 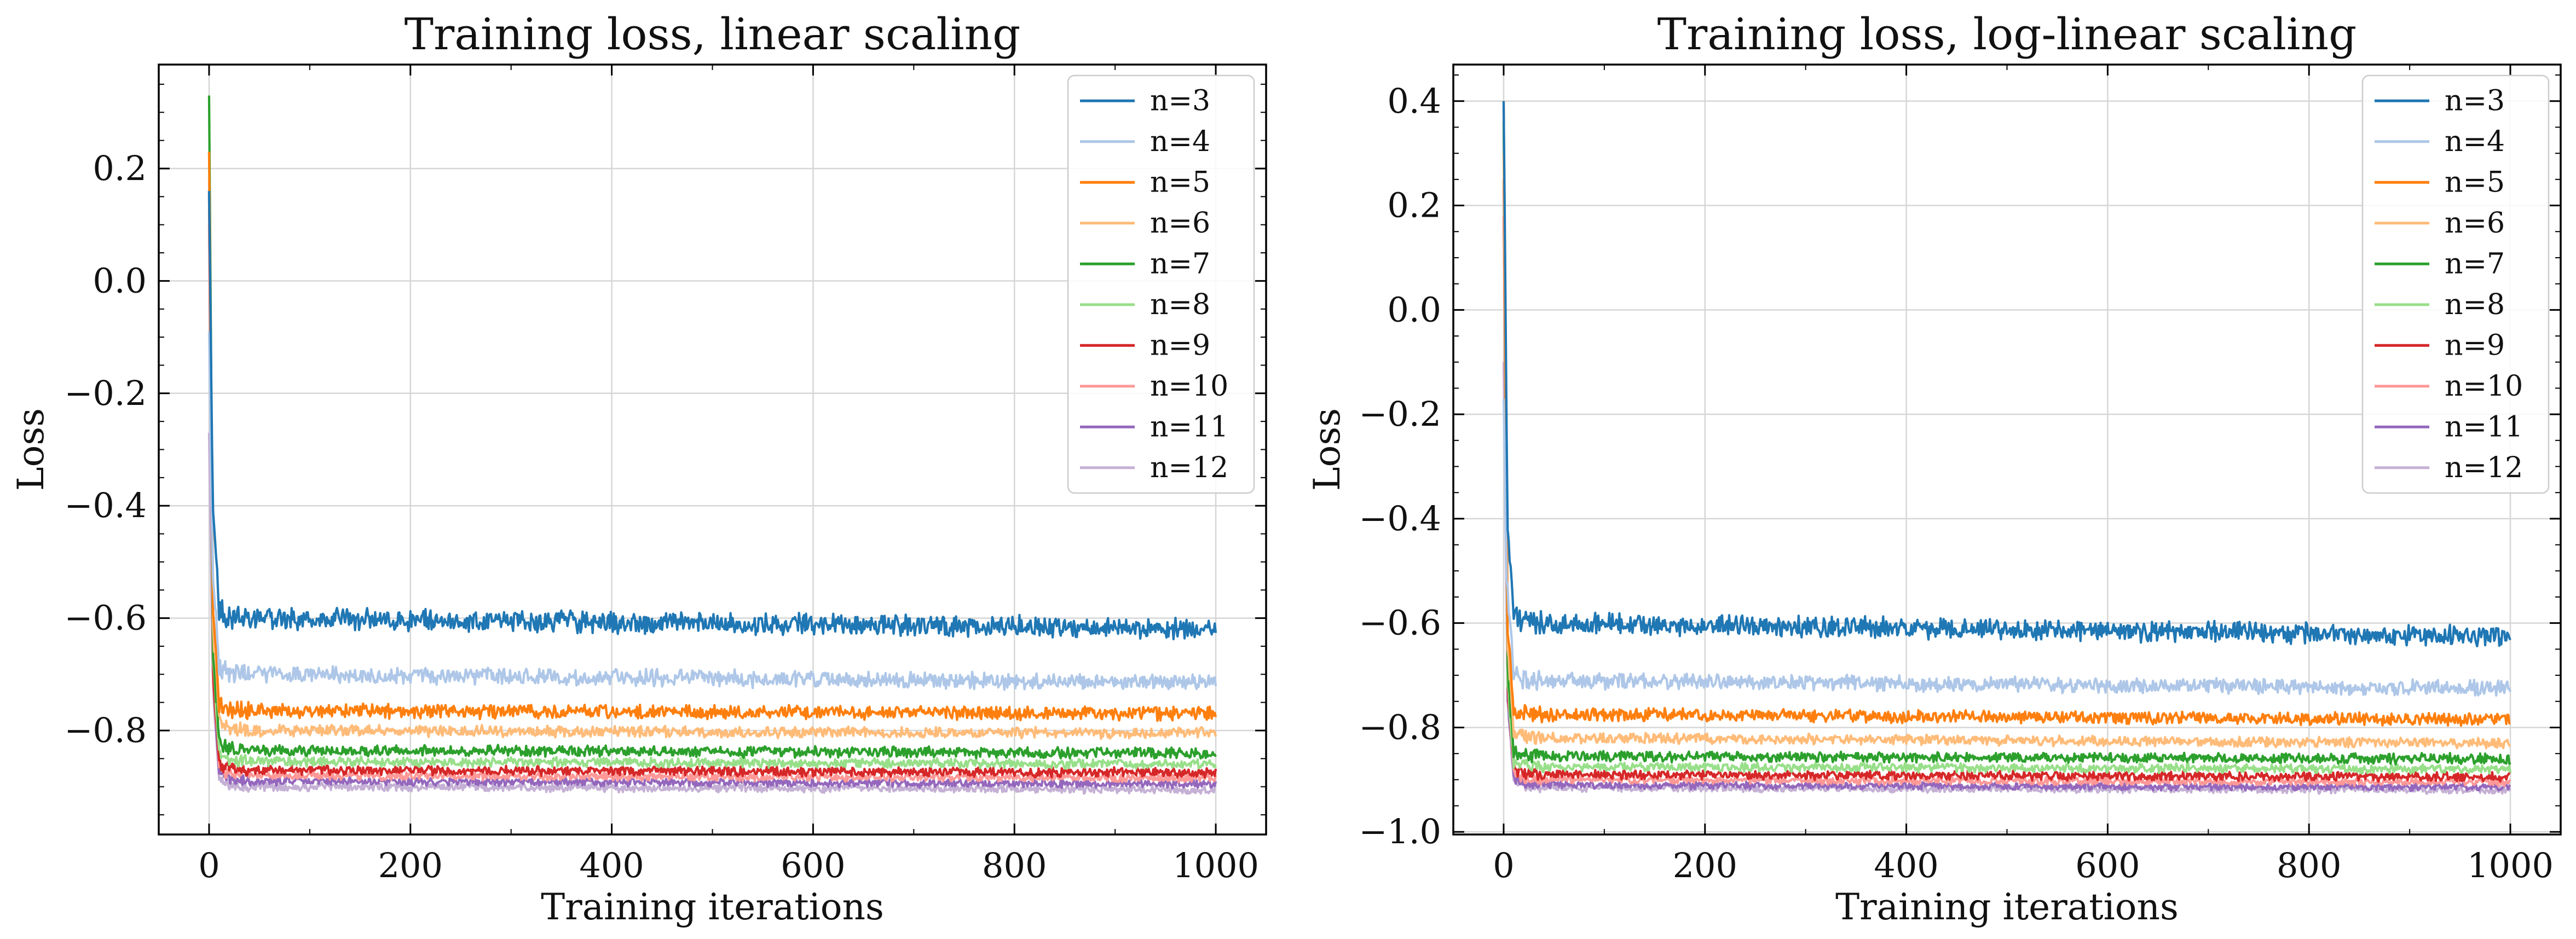 I want to click on chart-title: Training loss, log-linear scaling, so click(x=2007, y=34).